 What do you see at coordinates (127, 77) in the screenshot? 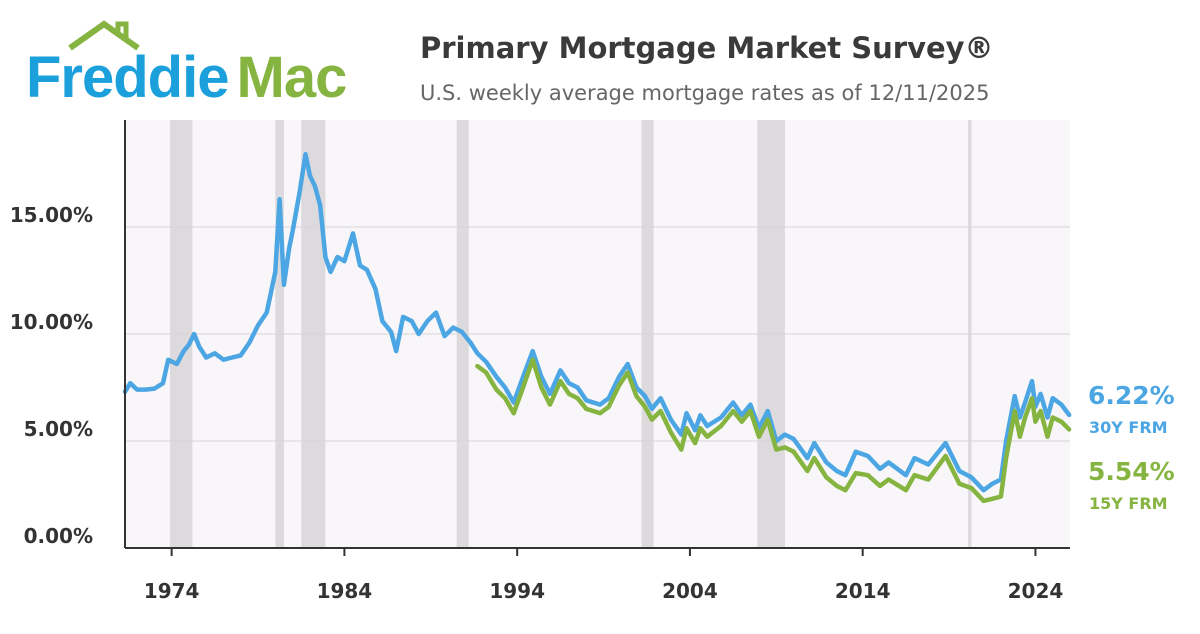
I see `logo-word: Freddie` at bounding box center [127, 77].